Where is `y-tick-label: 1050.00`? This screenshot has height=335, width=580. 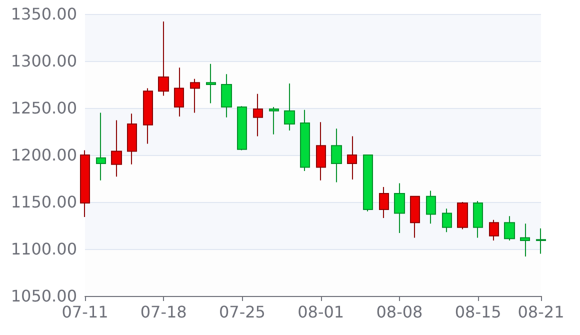
y-tick-label: 1050.00 is located at coordinates (43, 296).